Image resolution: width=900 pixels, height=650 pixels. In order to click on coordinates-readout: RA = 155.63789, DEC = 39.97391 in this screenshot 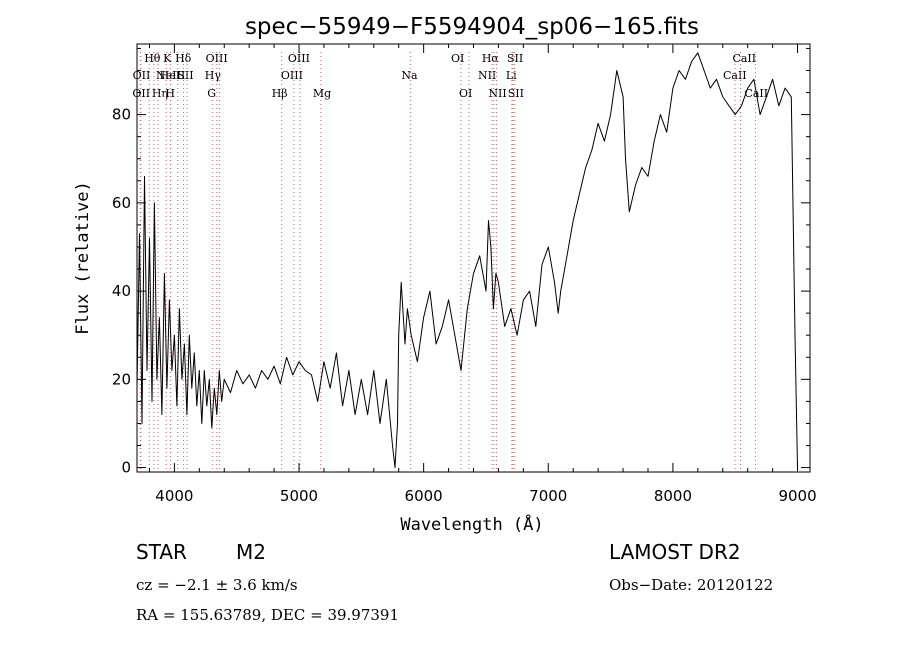, I will do `click(268, 615)`.